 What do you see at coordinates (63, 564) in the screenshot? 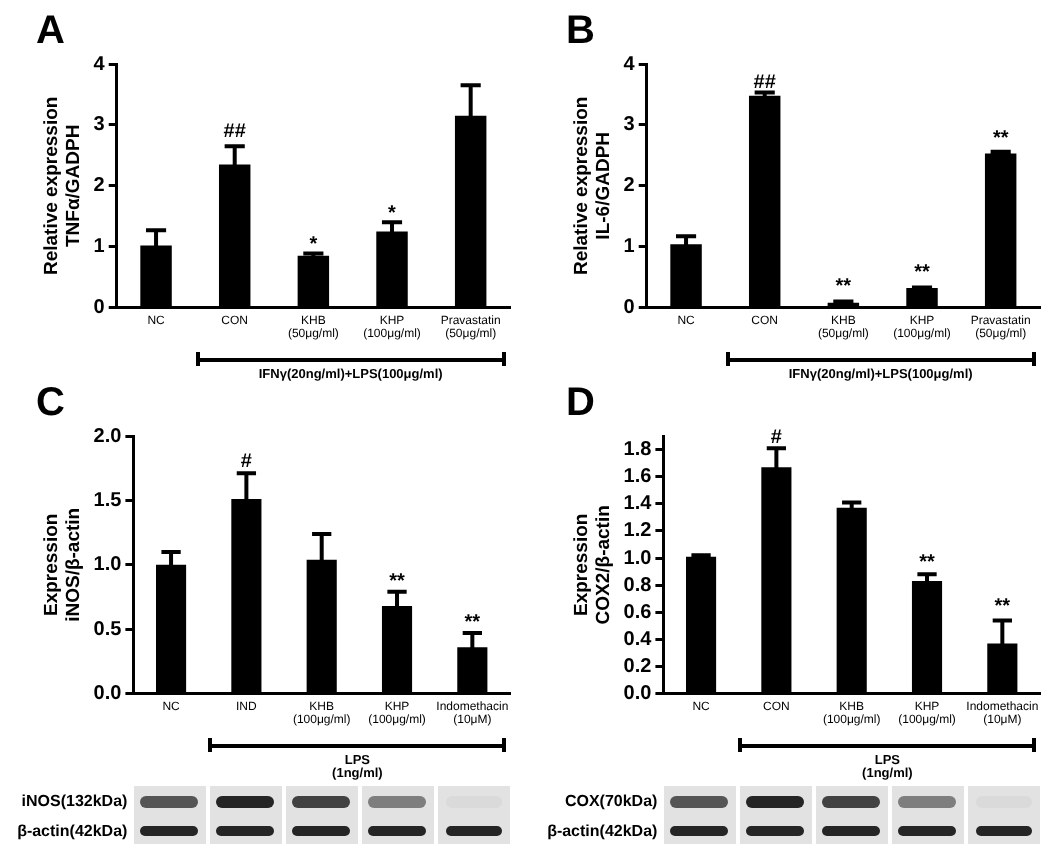
I see `y-axis-title: Expression iNOS/β-actin` at bounding box center [63, 564].